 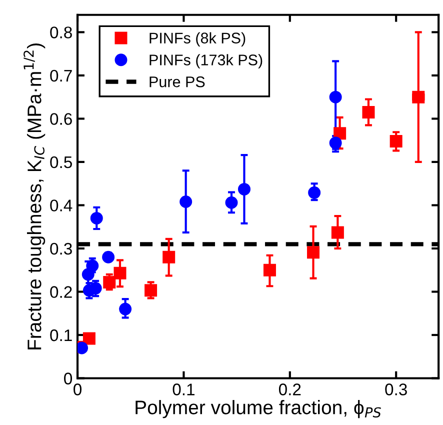 What do you see at coordinates (61, 162) in the screenshot?
I see `y-tick-label: 0.5` at bounding box center [61, 162].